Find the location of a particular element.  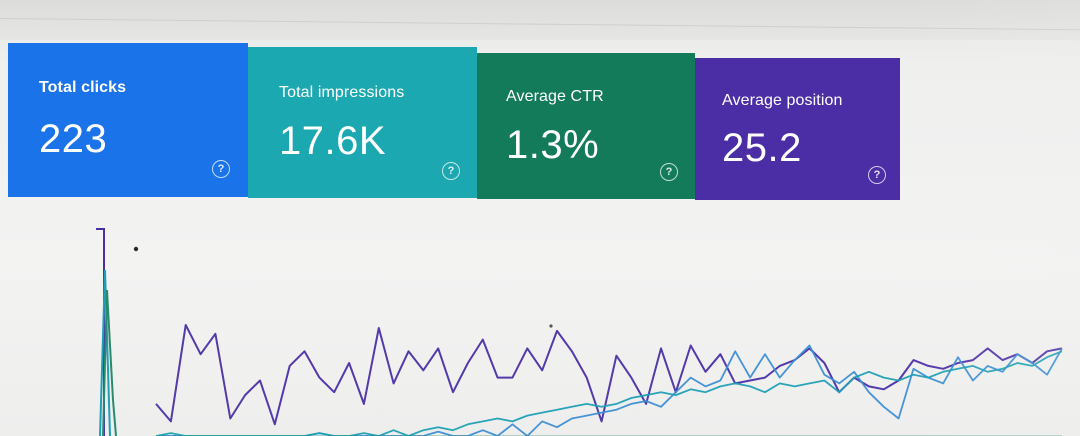

metric-card-total-clicks: Total clicks 223 ? is located at coordinates (128, 120).